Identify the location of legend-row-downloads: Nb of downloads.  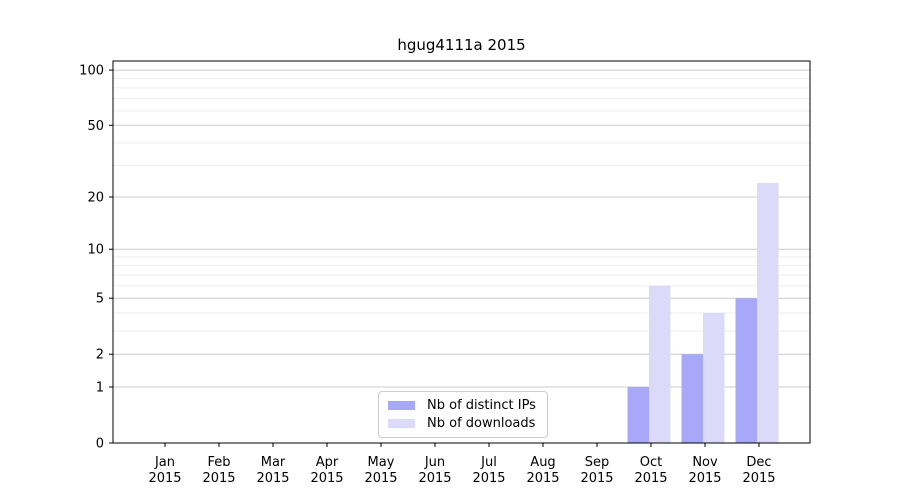
(462, 423).